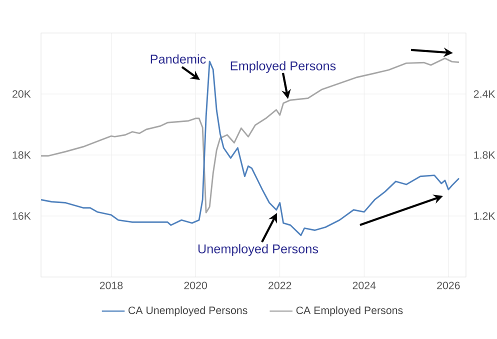  I want to click on annotation: Employed Persons, so click(283, 67).